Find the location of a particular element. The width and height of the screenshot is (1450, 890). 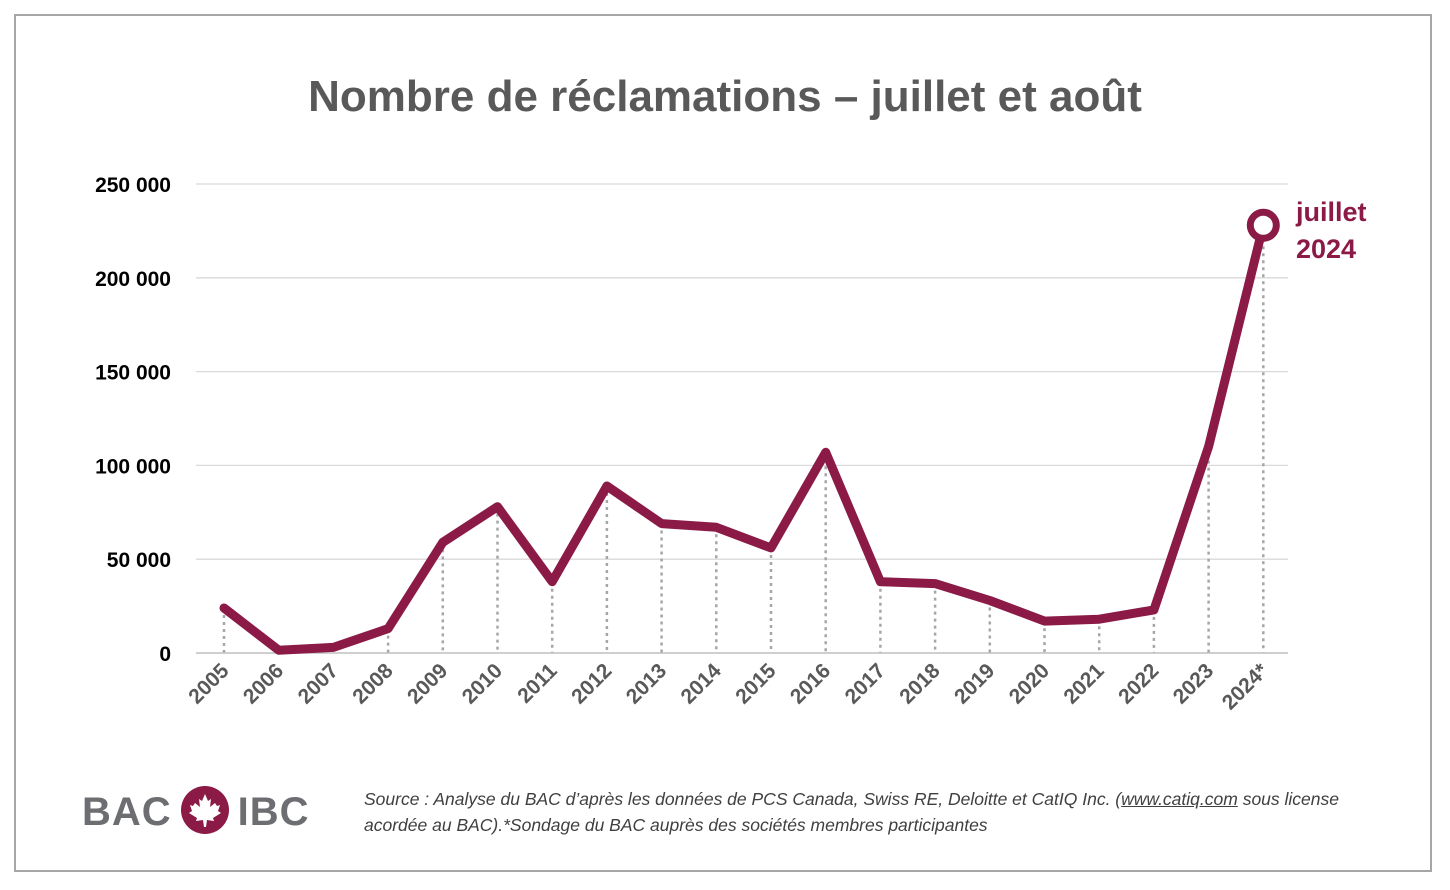

x-tick-label: 2019 is located at coordinates (974, 683).